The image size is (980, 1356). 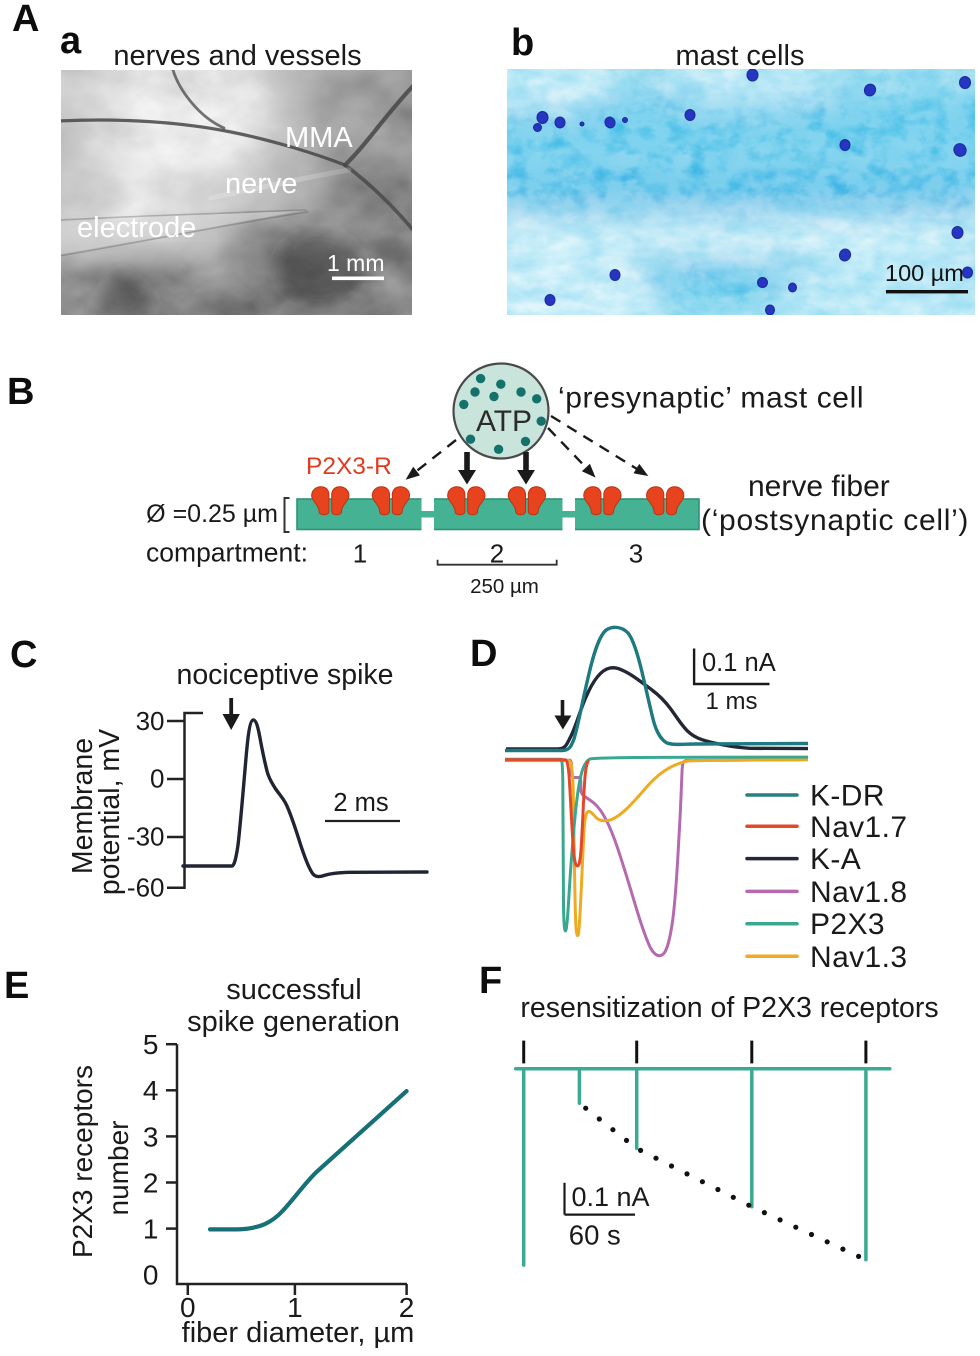 I want to click on svg-text: 2 ms, so click(x=360, y=803).